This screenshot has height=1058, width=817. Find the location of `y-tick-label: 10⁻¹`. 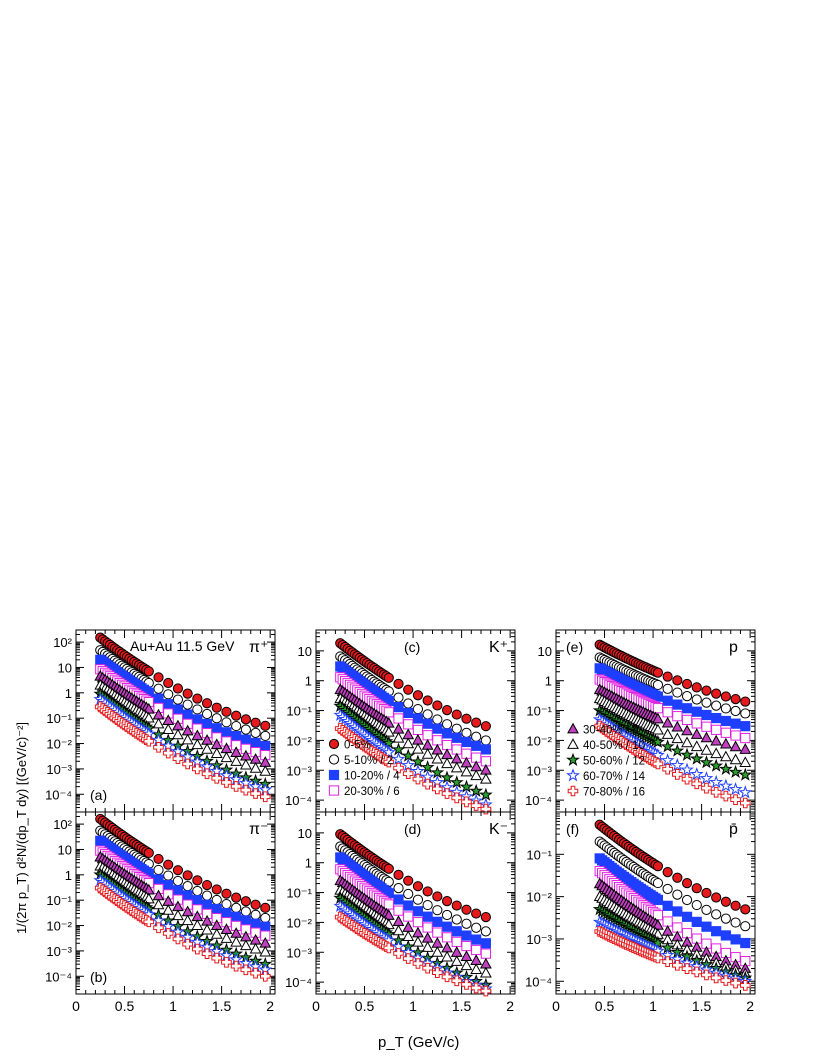

y-tick-label: 10⁻¹ is located at coordinates (59, 900).